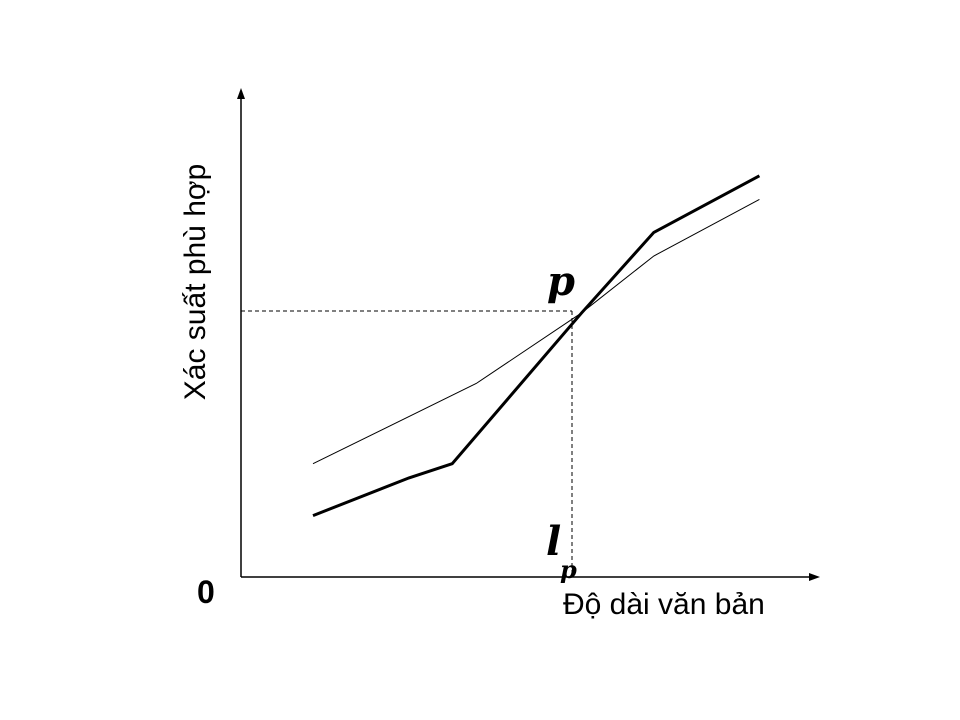  I want to click on x-axis-arrowhead, so click(814, 577).